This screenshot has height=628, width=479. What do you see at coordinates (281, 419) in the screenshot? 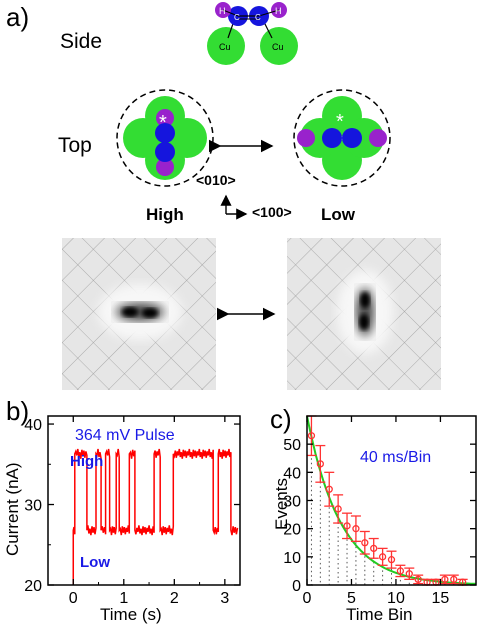
I see `panel-c-label: c)` at bounding box center [281, 419].